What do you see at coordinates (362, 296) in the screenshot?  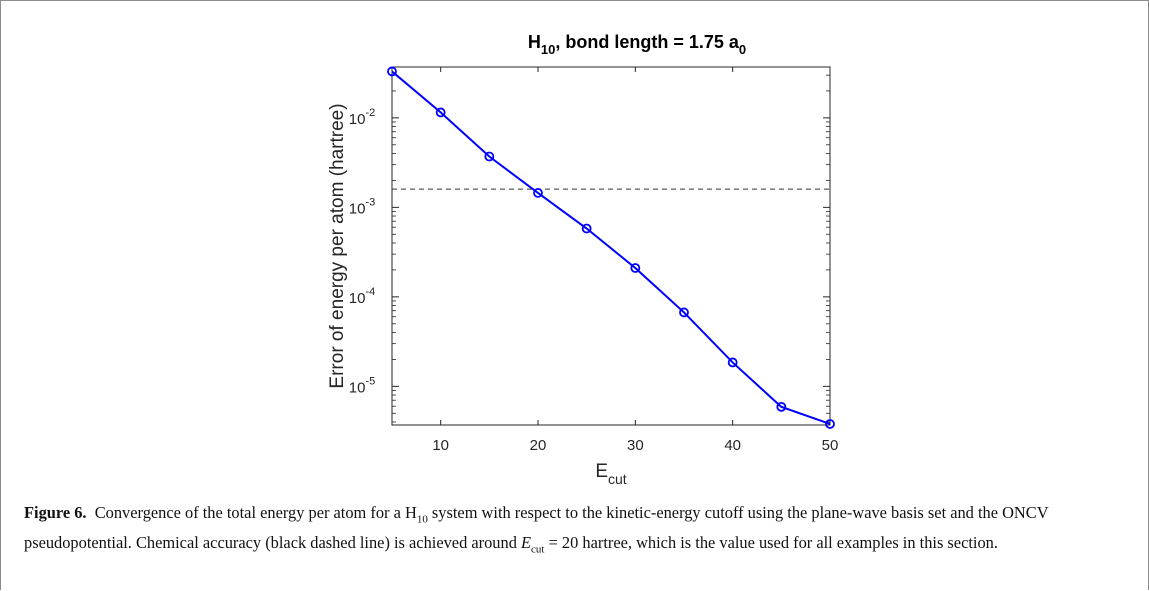 I see `y-tick-label: 10⁻⁴` at bounding box center [362, 296].